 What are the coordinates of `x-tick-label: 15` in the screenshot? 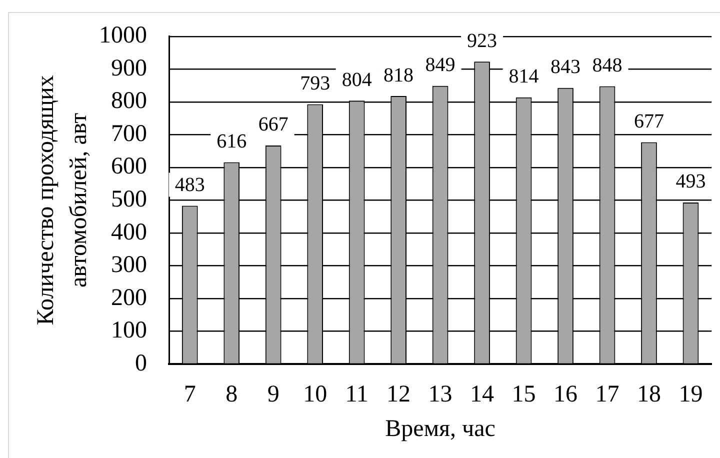 It's located at (524, 395).